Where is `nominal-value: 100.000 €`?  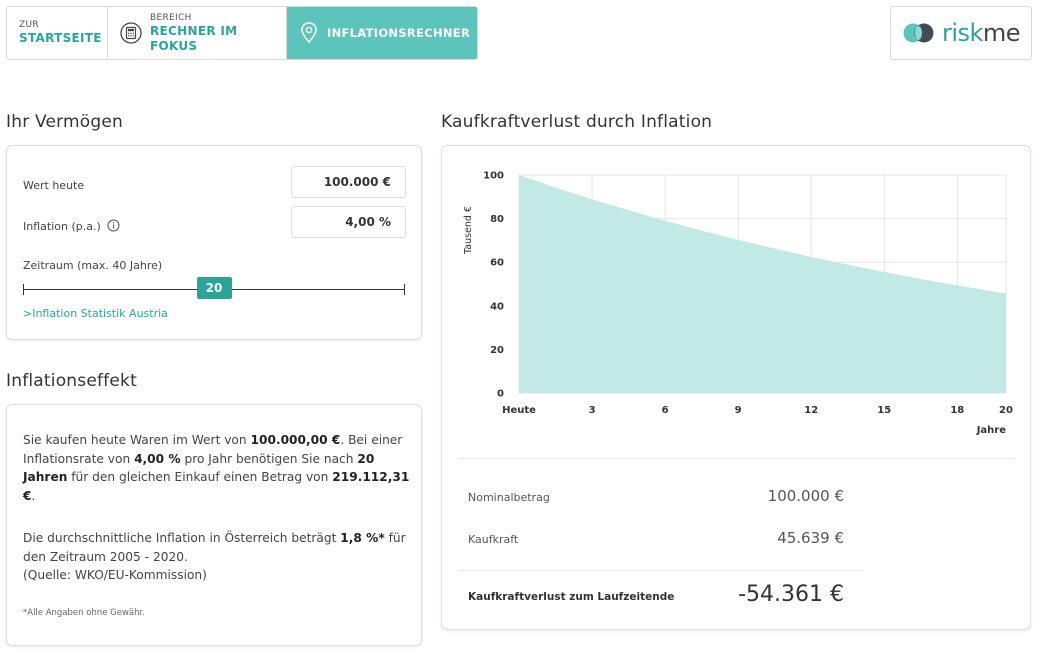
nominal-value: 100.000 € is located at coordinates (805, 496).